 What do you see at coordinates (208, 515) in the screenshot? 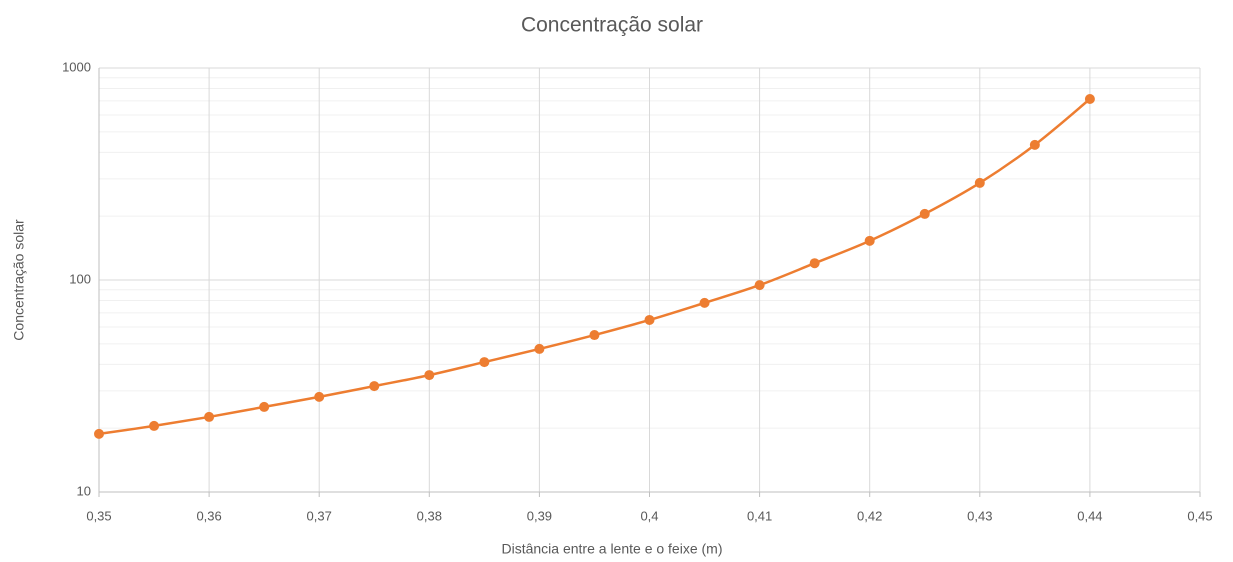
I see `x-tick-label: 0,36` at bounding box center [208, 515].